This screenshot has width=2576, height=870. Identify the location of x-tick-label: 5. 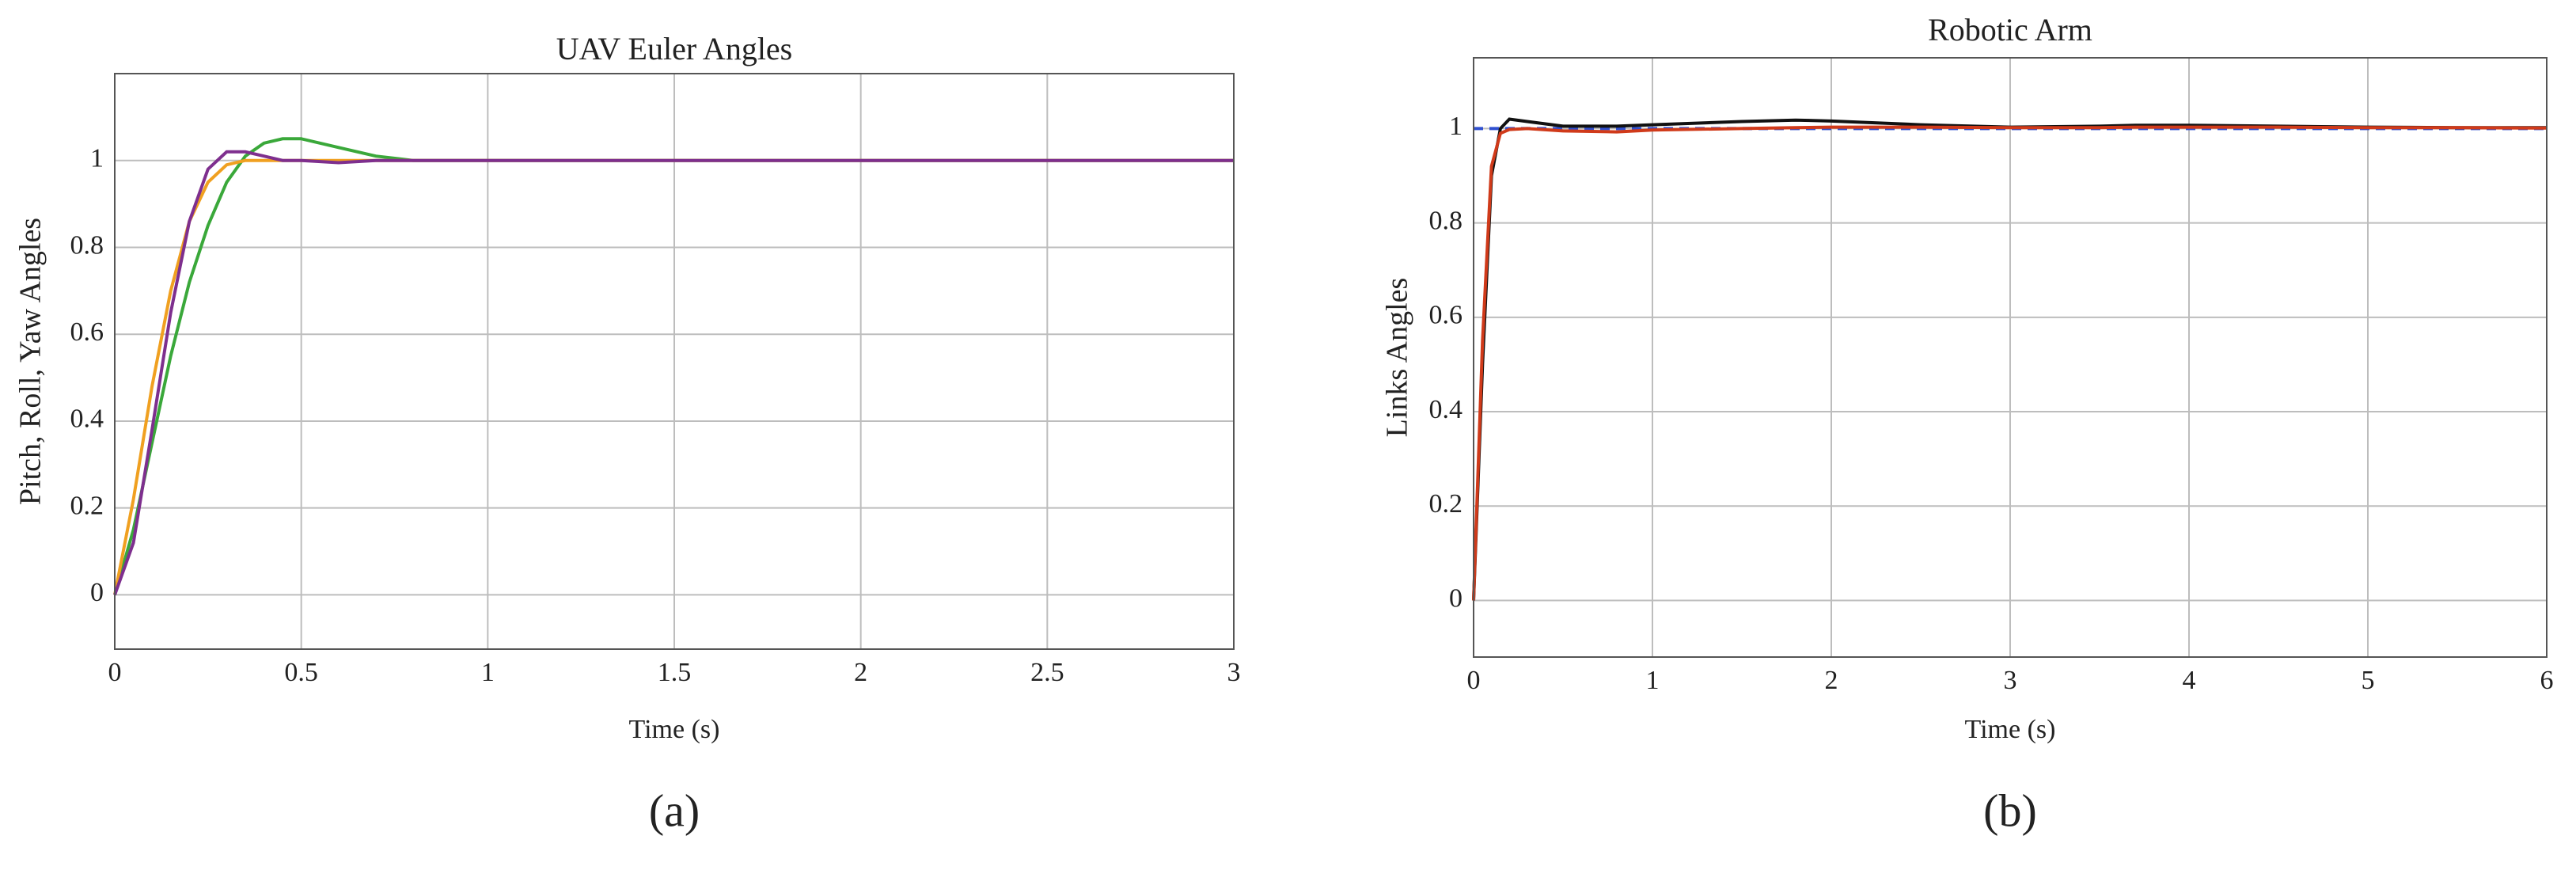
(2368, 680).